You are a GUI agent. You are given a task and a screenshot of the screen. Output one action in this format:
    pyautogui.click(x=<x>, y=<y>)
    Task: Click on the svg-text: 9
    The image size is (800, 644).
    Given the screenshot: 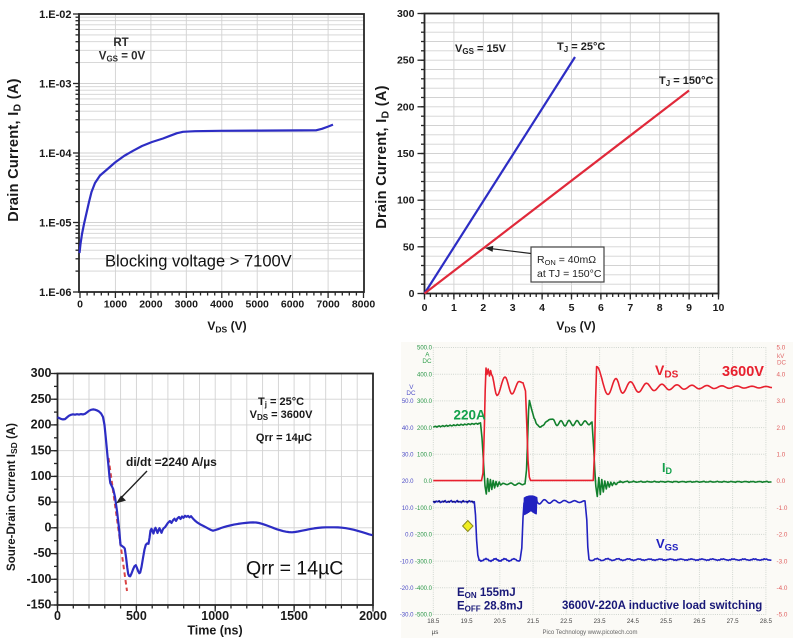 What is the action you would take?
    pyautogui.click(x=689, y=308)
    